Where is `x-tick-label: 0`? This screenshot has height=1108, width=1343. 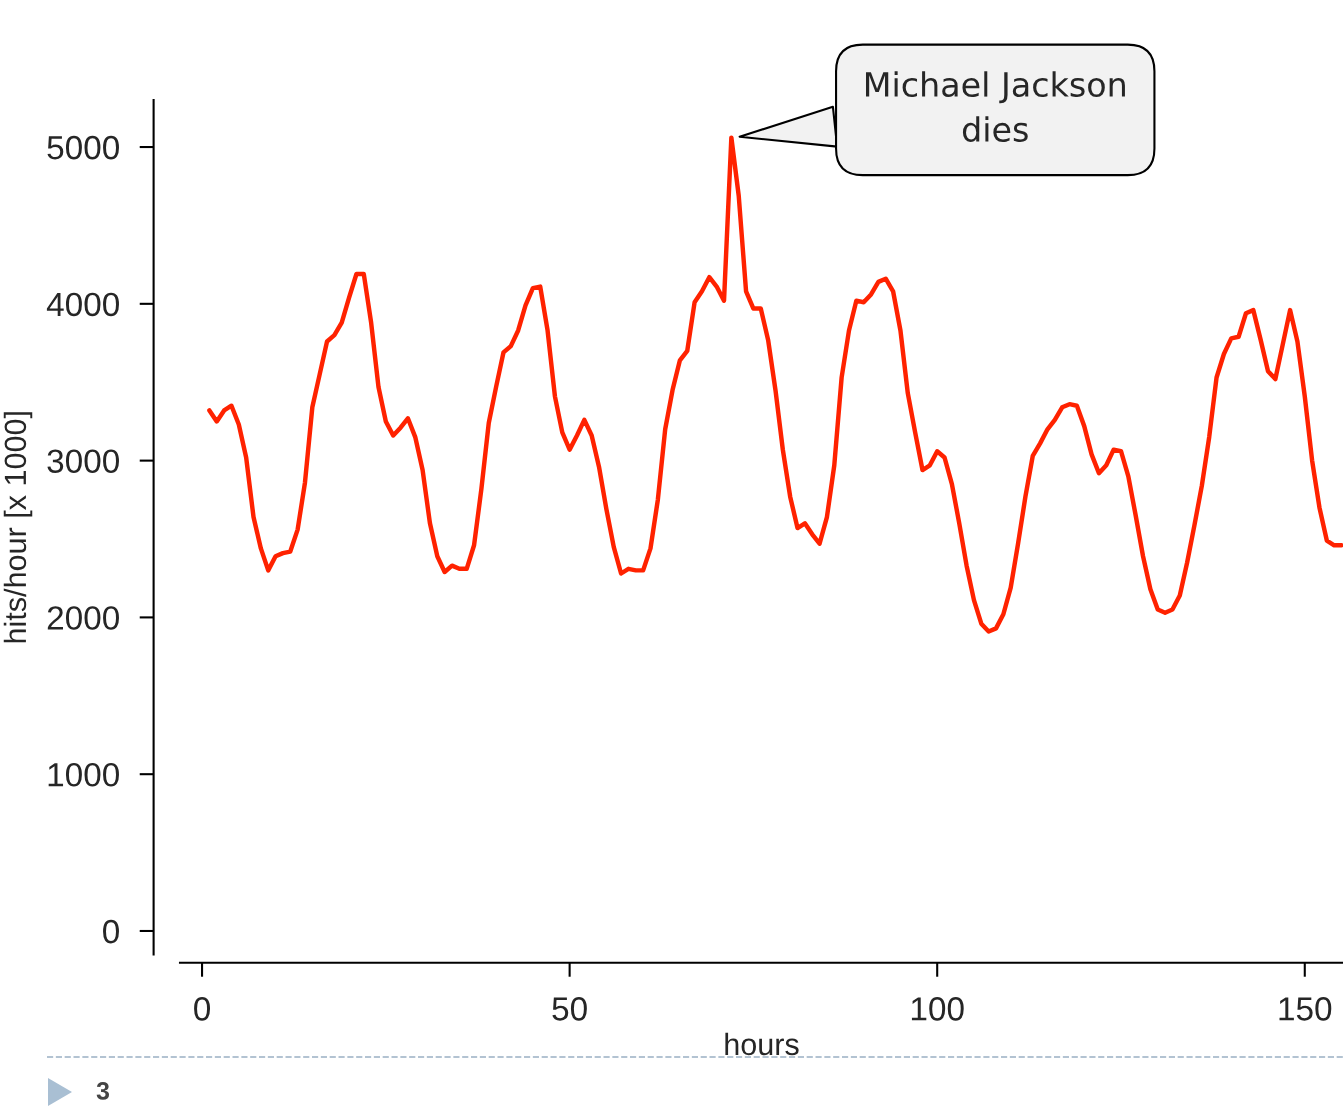 x-tick-label: 0 is located at coordinates (202, 1009).